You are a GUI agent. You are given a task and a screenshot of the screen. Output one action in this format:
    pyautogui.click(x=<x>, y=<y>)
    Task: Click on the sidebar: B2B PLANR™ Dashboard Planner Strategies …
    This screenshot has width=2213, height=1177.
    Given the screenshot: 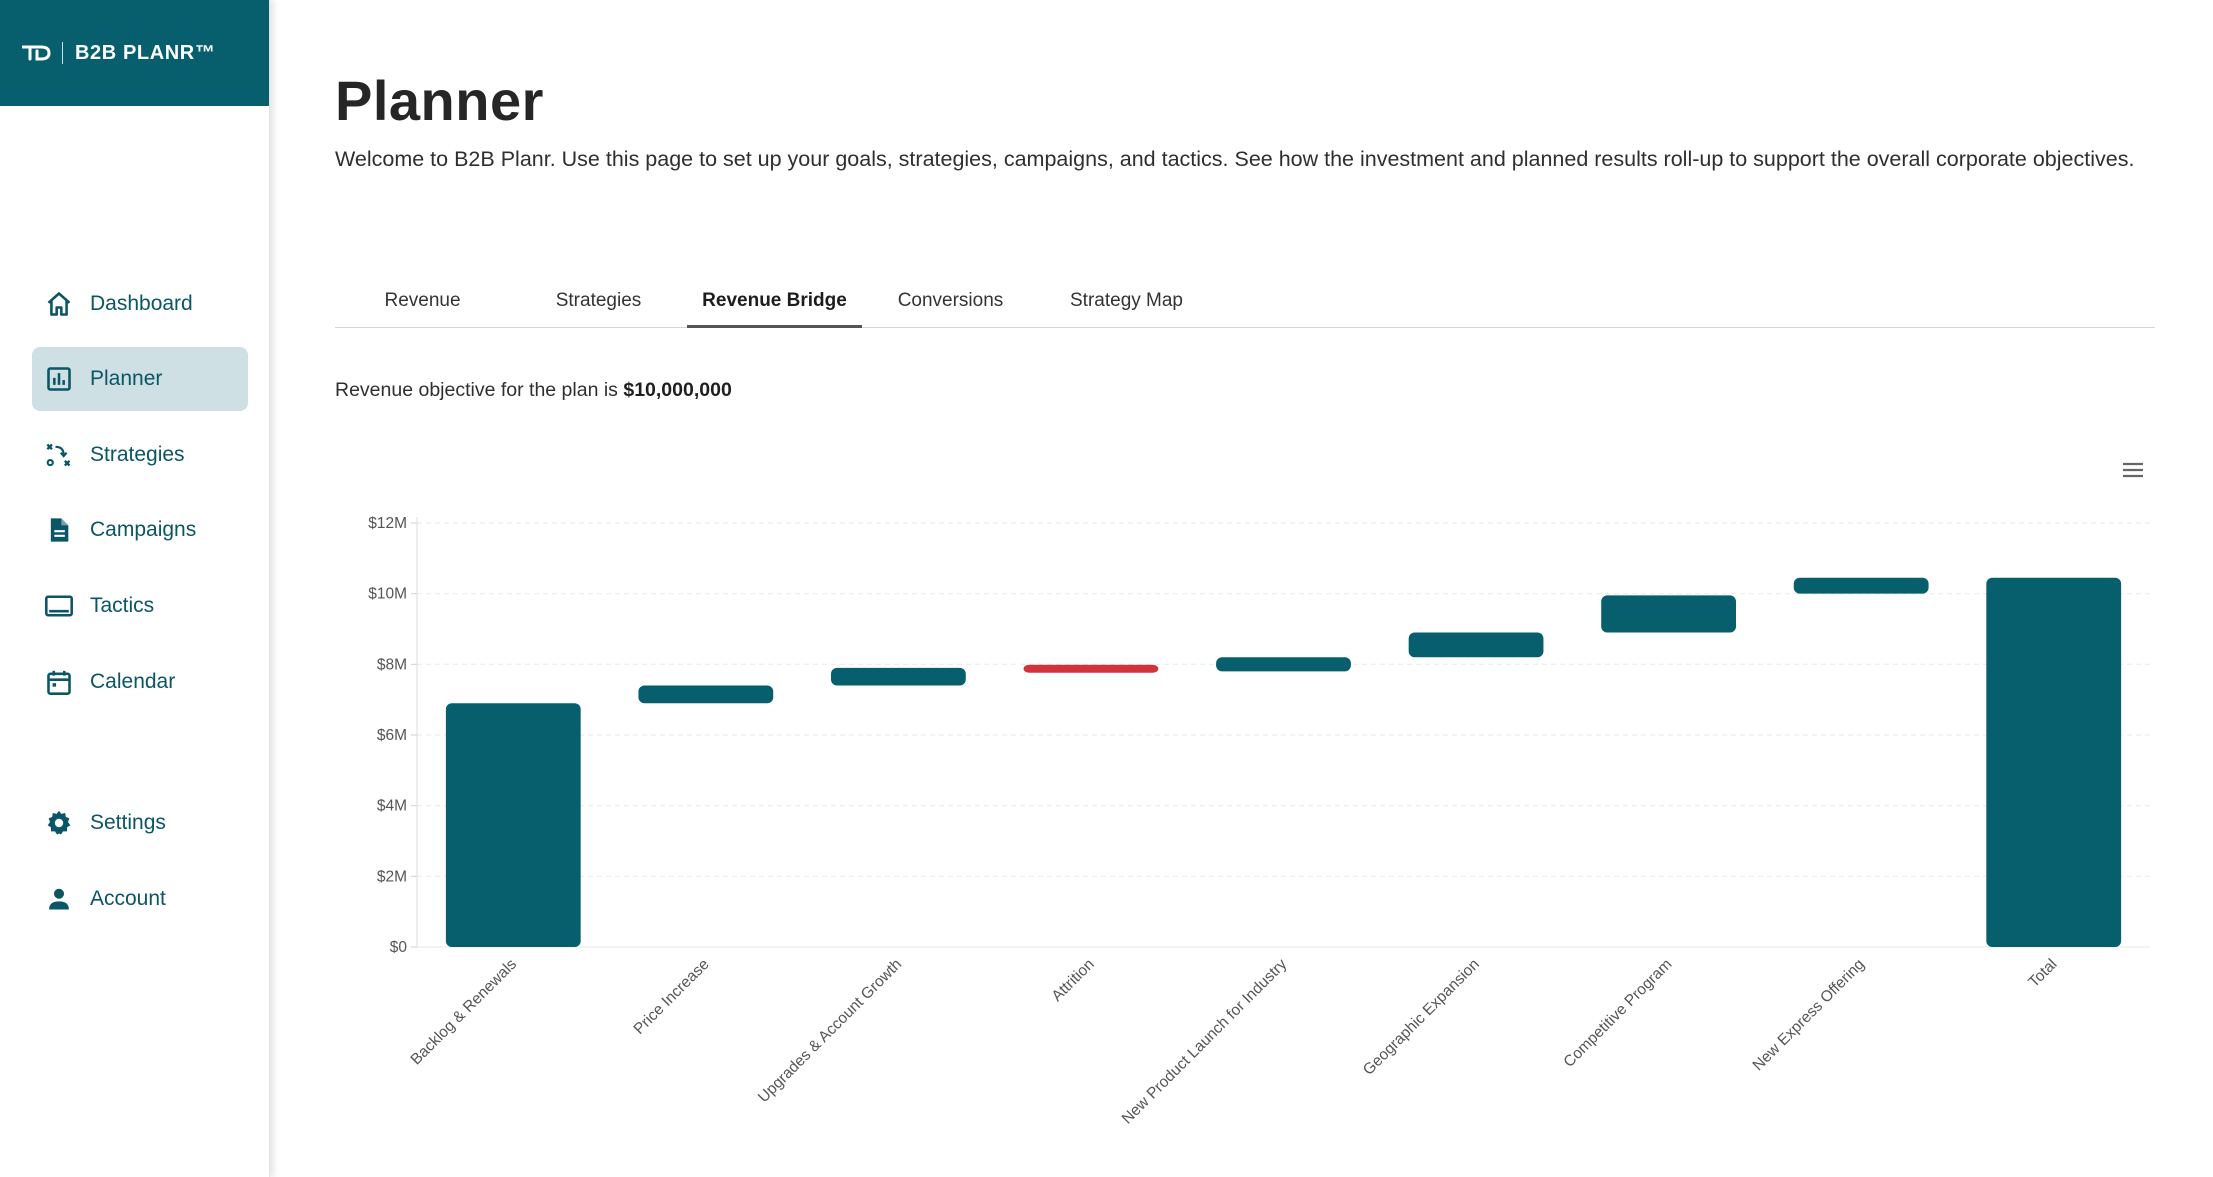 What is the action you would take?
    pyautogui.click(x=135, y=588)
    